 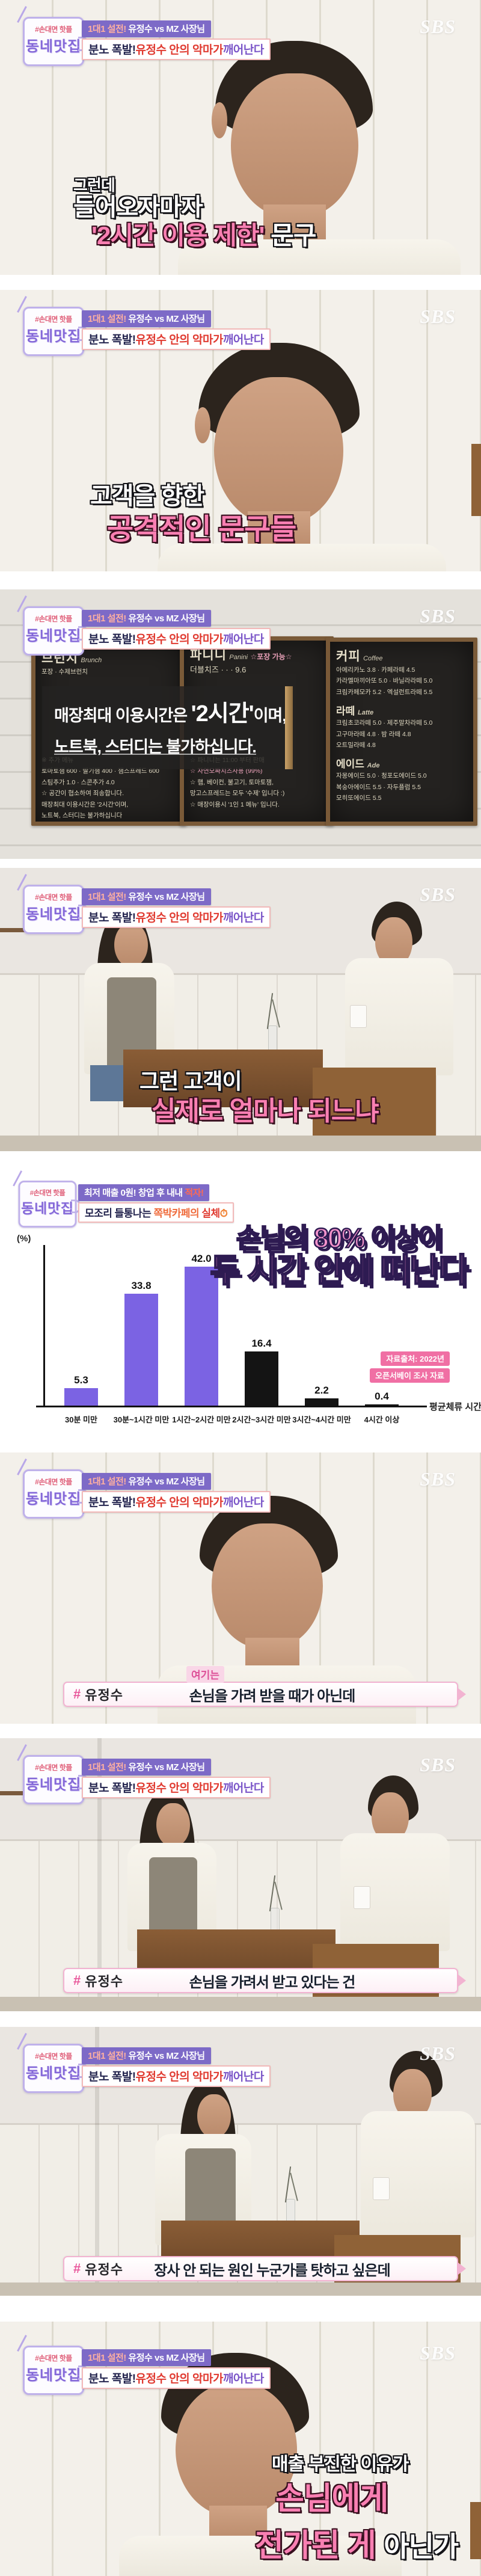 What do you see at coordinates (94, 185) in the screenshot?
I see `caption-small: 그런데` at bounding box center [94, 185].